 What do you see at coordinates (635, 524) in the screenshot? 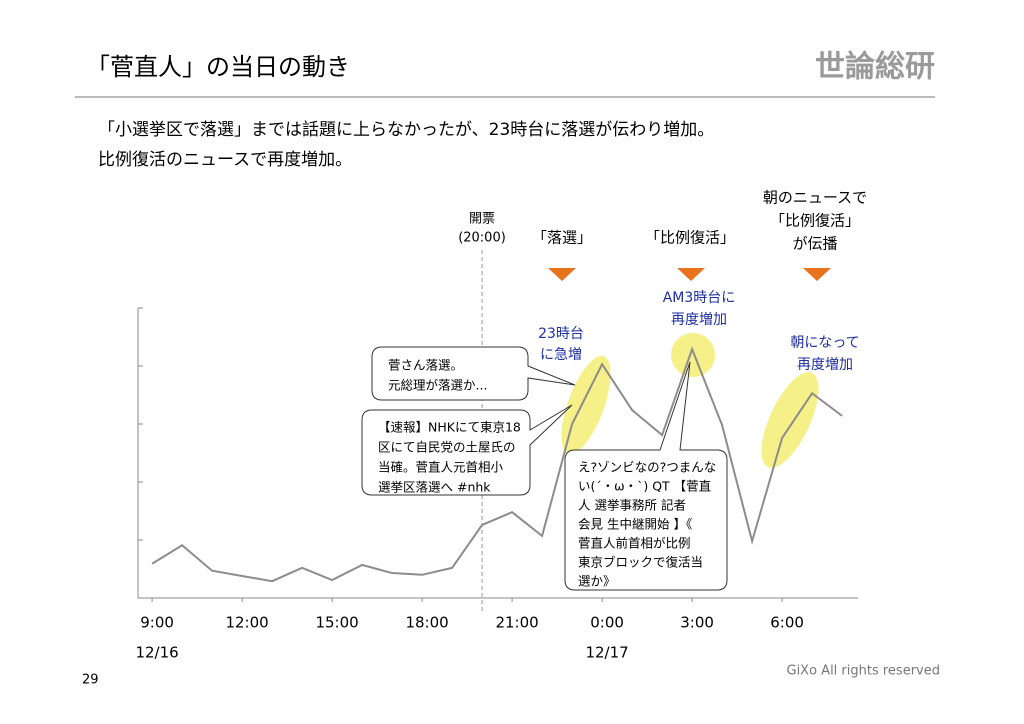
I see `bubble-text: 会見 生中継開始 】《` at bounding box center [635, 524].